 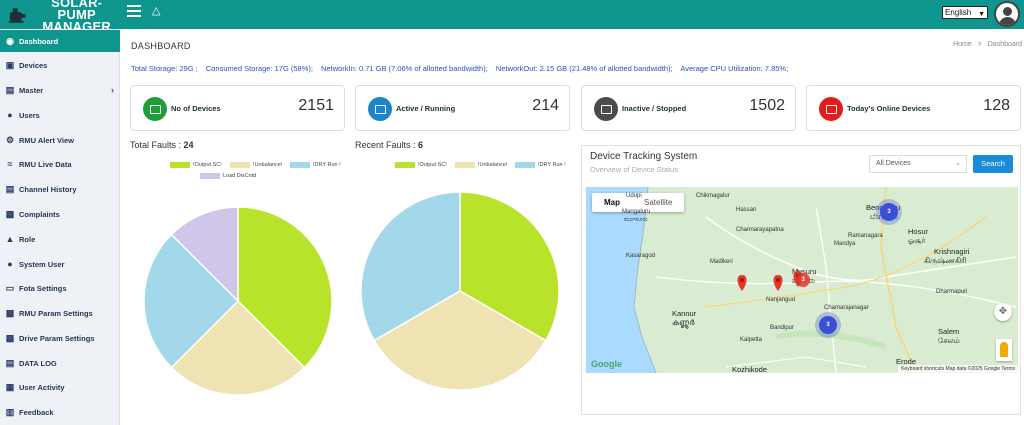 I want to click on sidebar-item-rmu-live-data: ≈ RMU Live Data, so click(x=60, y=164).